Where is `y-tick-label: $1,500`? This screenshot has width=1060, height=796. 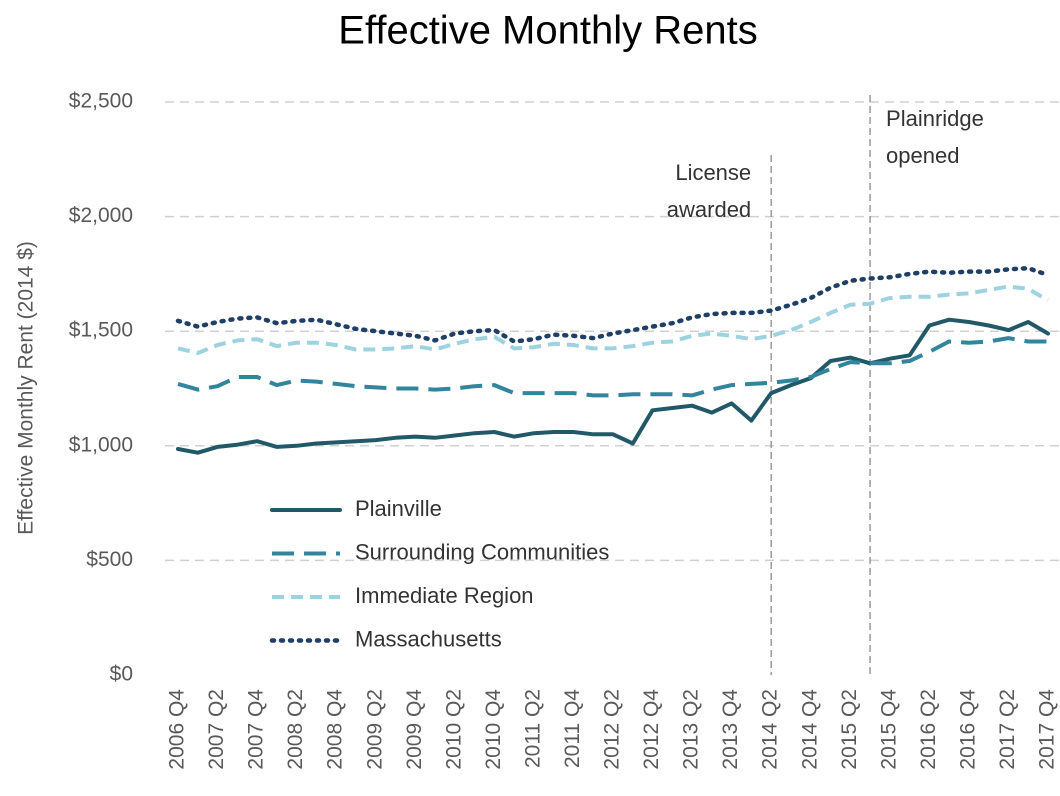 y-tick-label: $1,500 is located at coordinates (101, 330).